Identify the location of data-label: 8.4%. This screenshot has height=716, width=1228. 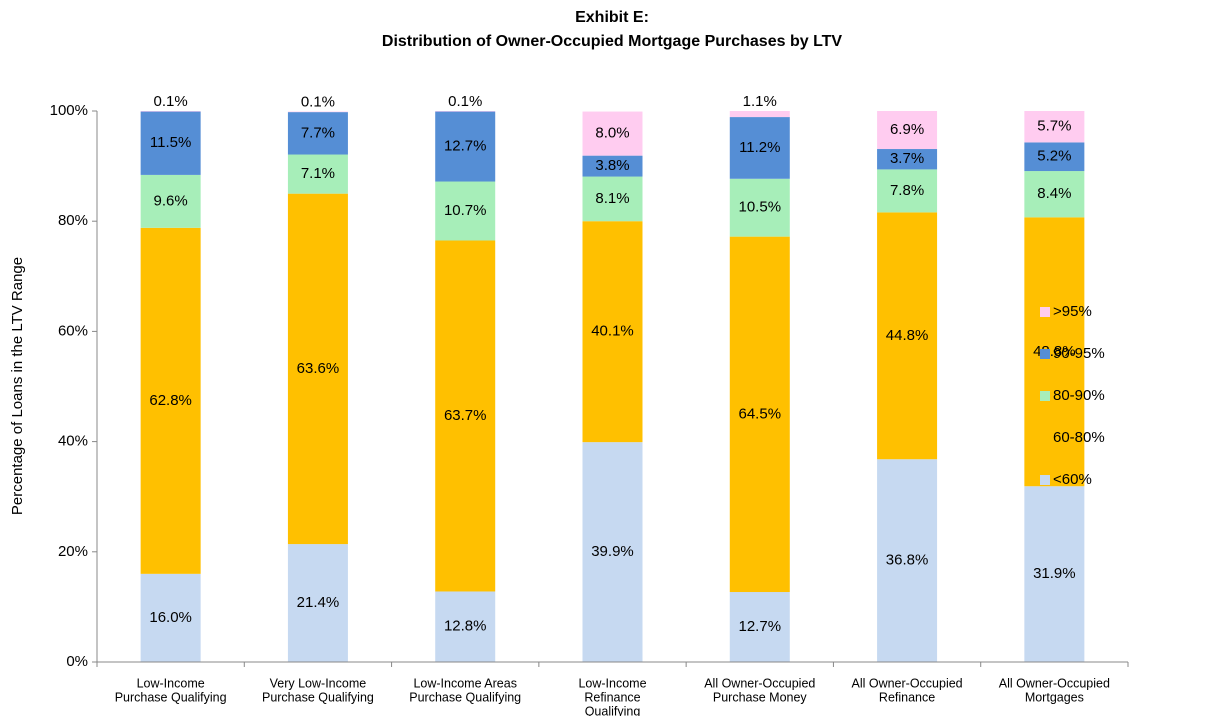
(1054, 193).